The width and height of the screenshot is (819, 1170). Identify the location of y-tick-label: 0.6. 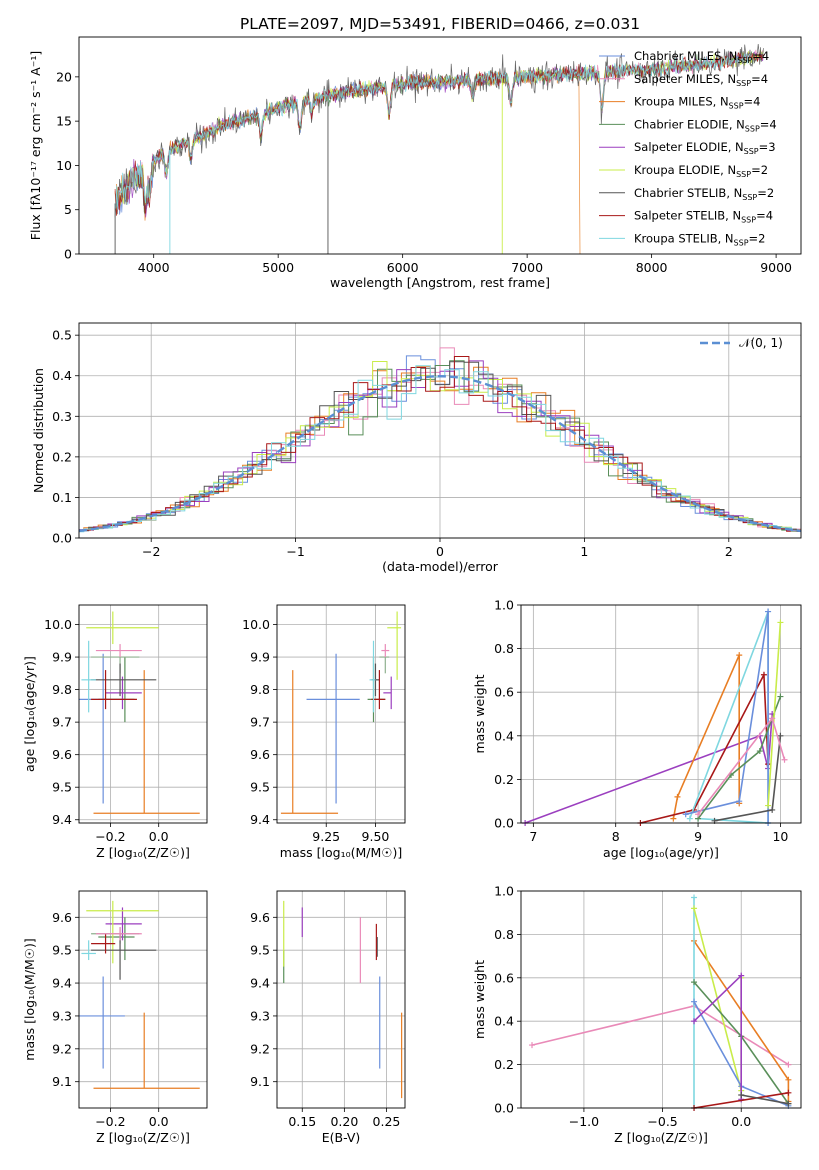
(504, 977).